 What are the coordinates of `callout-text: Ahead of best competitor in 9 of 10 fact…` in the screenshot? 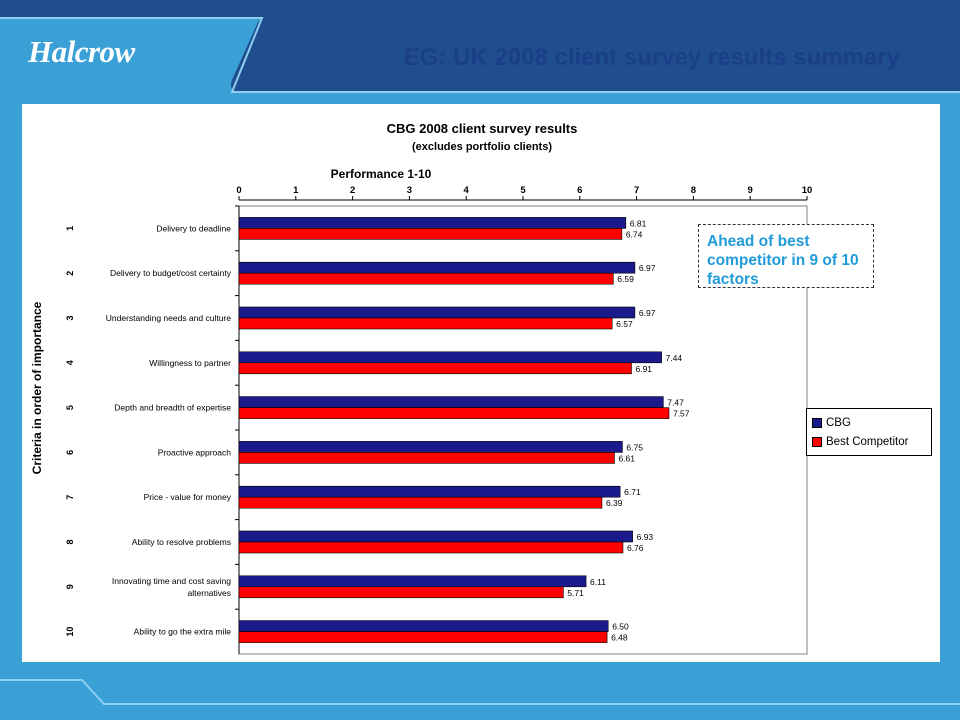 It's located at (783, 260).